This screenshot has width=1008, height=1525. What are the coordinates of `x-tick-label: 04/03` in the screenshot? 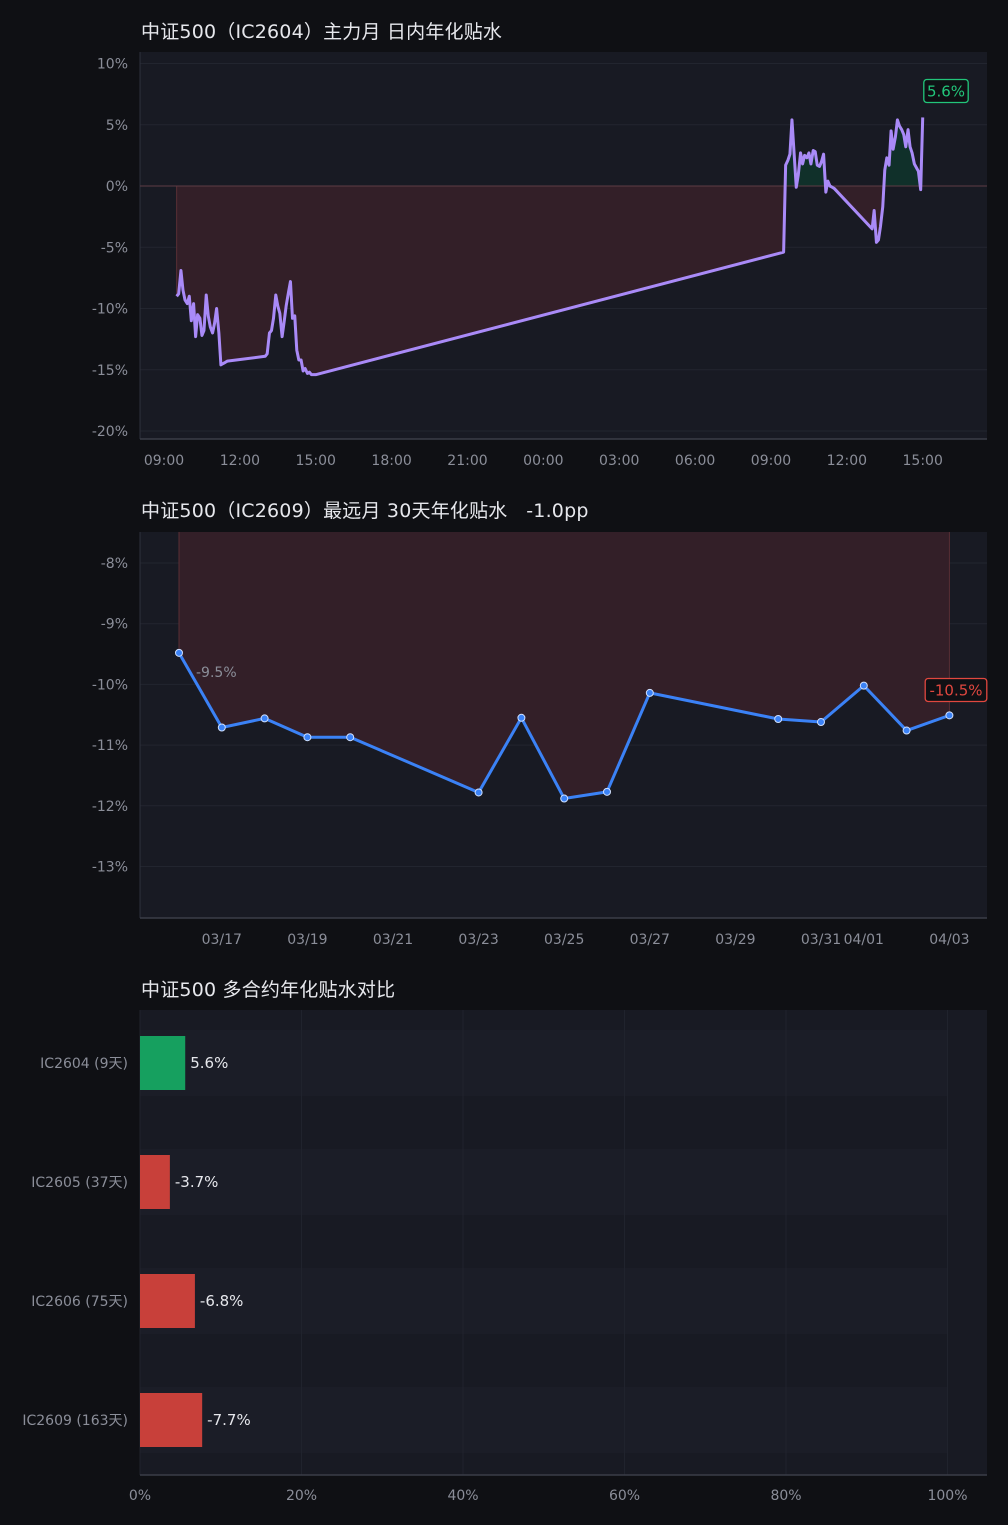 It's located at (949, 940).